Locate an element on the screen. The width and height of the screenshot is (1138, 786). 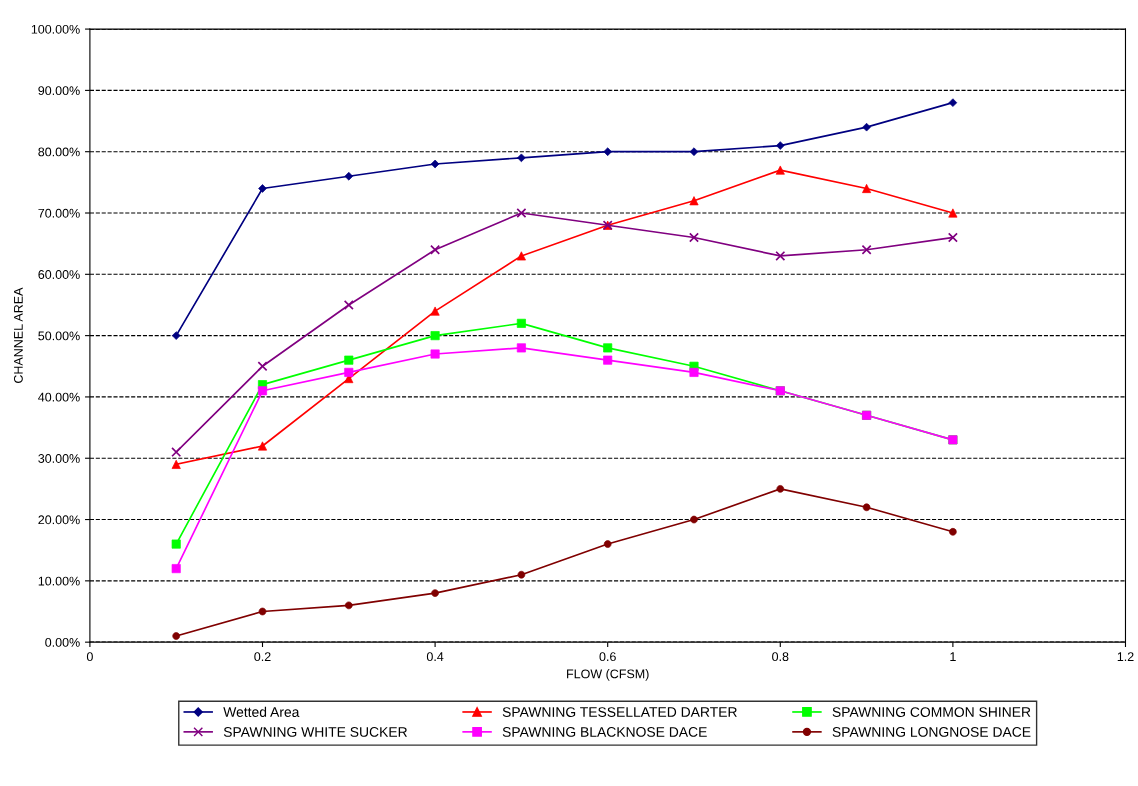
x-axis-title: FLOW (CFSM) is located at coordinates (608, 675).